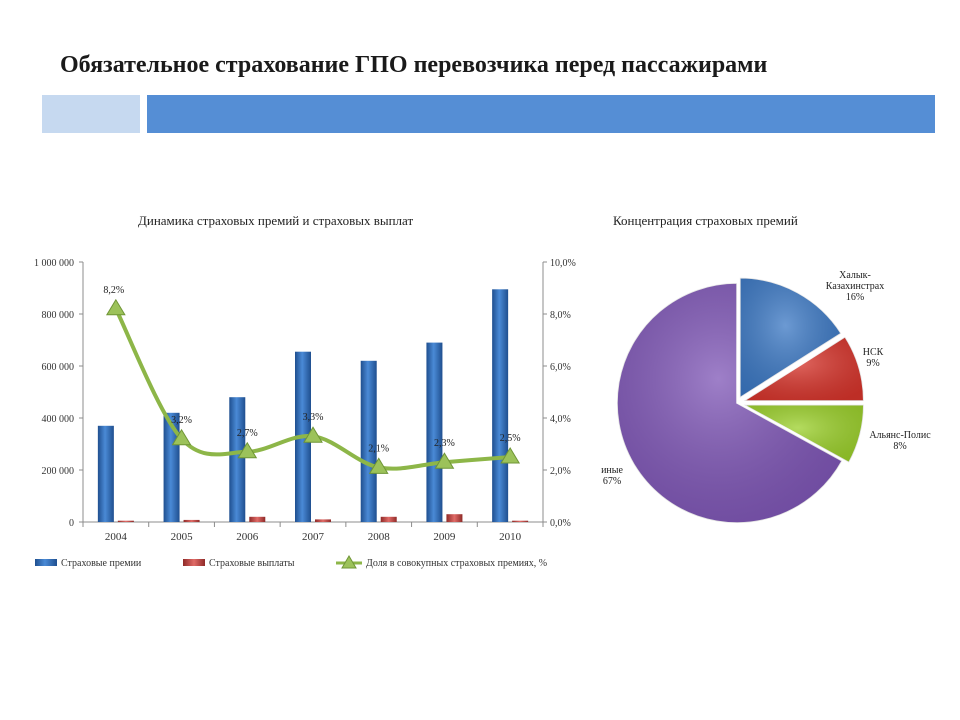 The width and height of the screenshot is (960, 720). I want to click on right-tick-label: 4,0%, so click(560, 419).